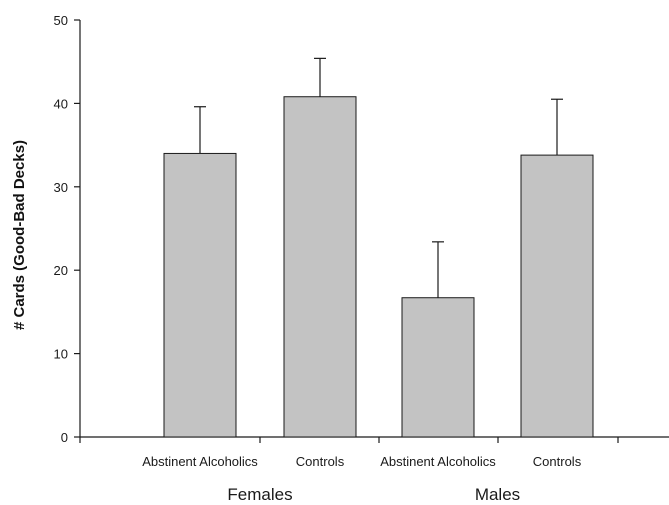 This screenshot has width=669, height=505. What do you see at coordinates (61, 270) in the screenshot?
I see `y-tick-label: 20` at bounding box center [61, 270].